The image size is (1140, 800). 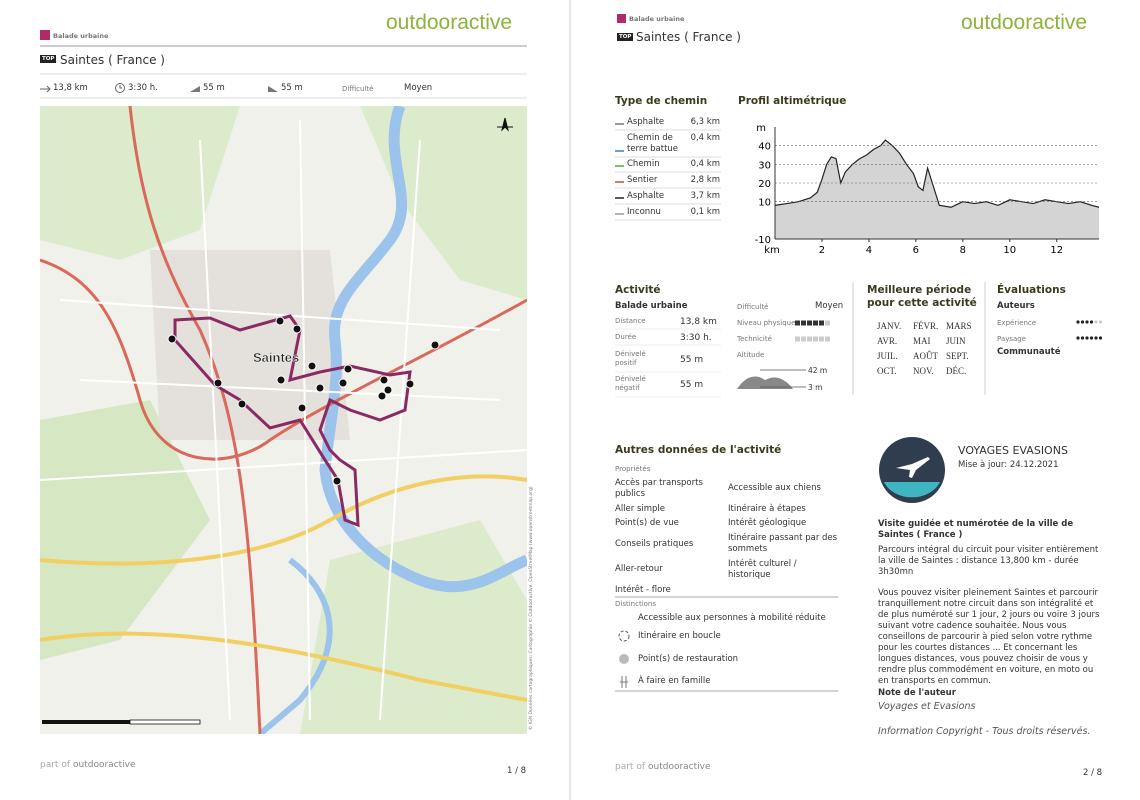 I want to click on month: FÉVR., so click(x=926, y=326).